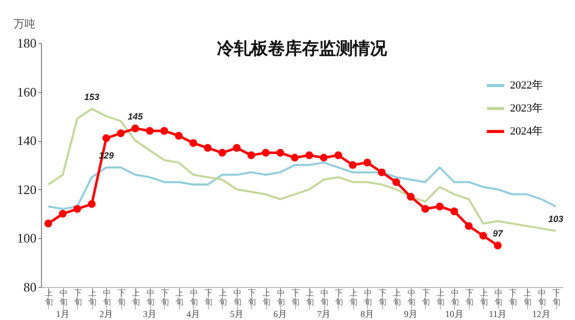  What do you see at coordinates (541, 314) in the screenshot?
I see `text: 12月` at bounding box center [541, 314].